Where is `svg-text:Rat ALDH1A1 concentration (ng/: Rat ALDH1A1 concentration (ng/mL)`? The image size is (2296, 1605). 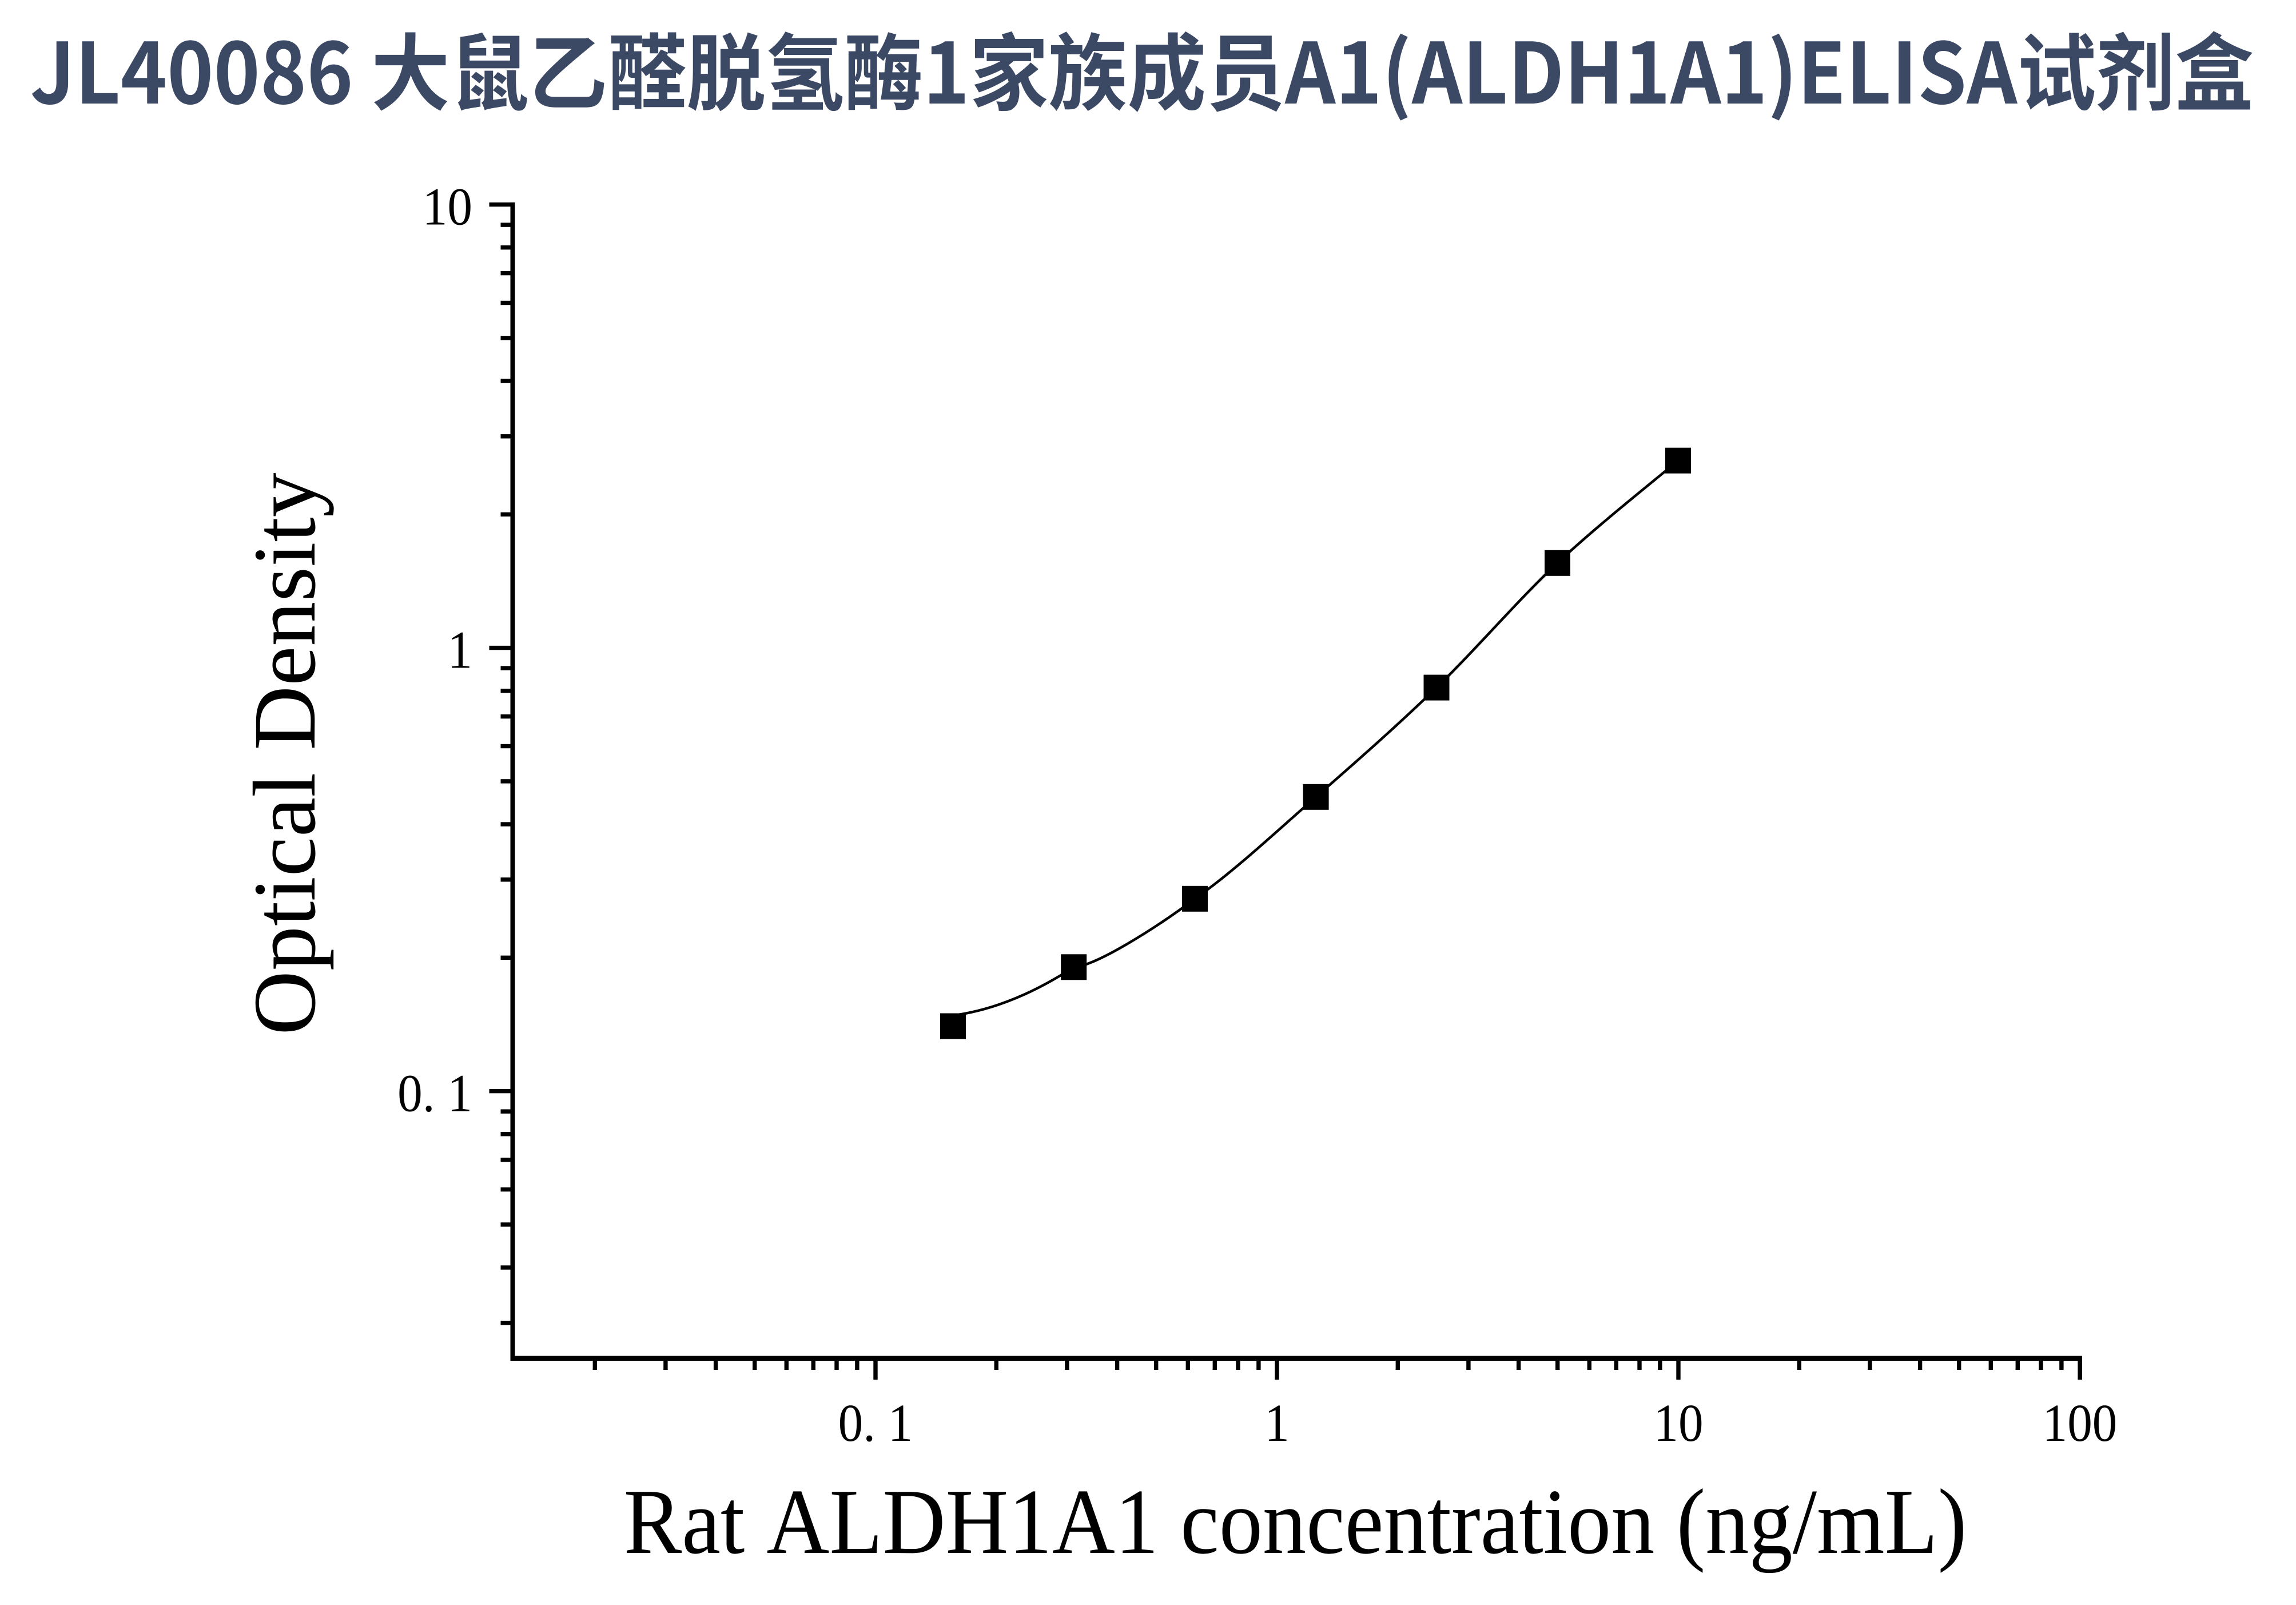 svg-text:Rat ALDH1A1 concentration (ng/: Rat ALDH1A1 concentration (ng/mL) is located at coordinates (1295, 1522).